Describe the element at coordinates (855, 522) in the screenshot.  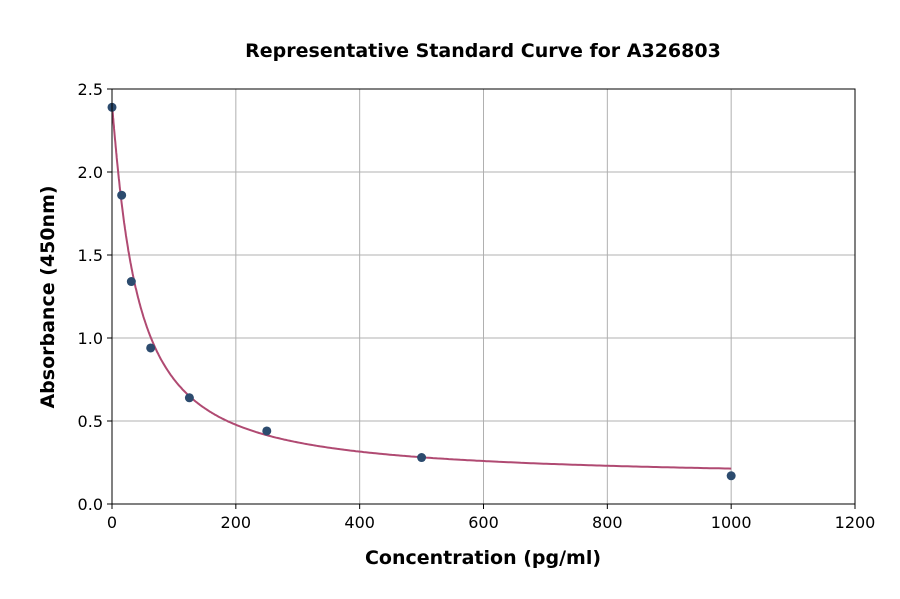
I see `x-tick-label: 1200` at that location.